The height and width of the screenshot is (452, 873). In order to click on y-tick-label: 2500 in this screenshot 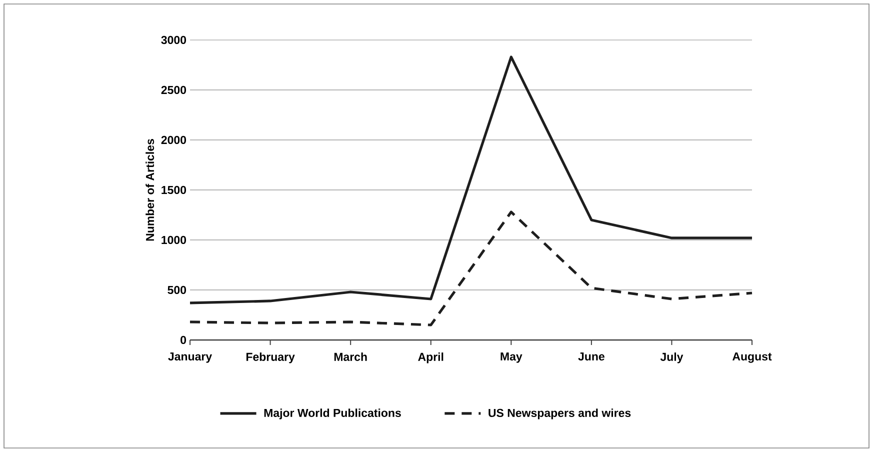, I will do `click(173, 90)`.